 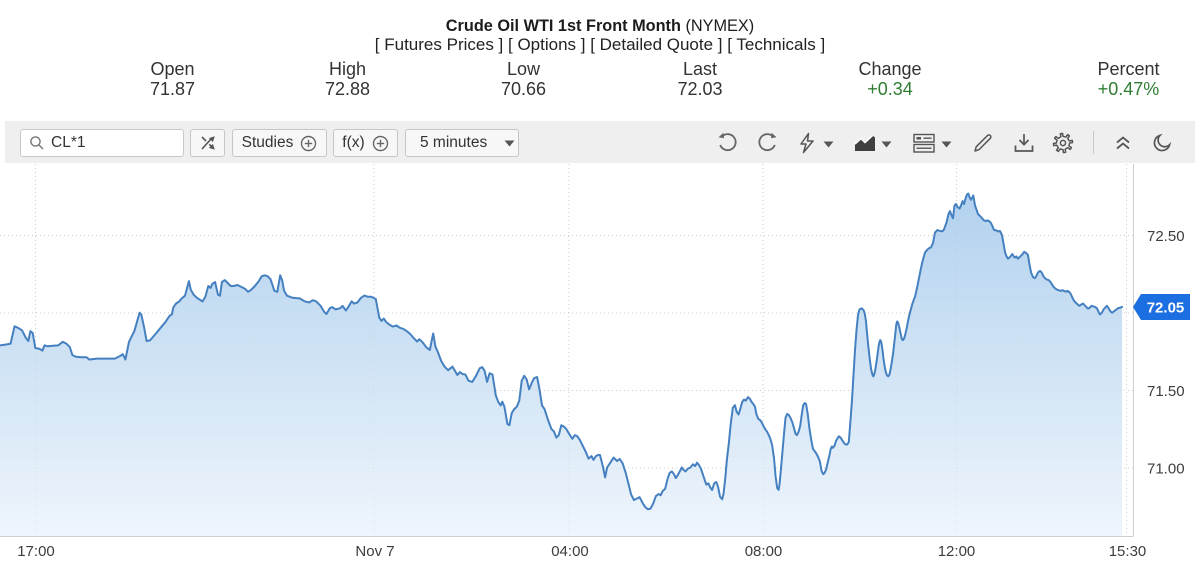 What do you see at coordinates (957, 551) in the screenshot?
I see `svg-text: 12:00` at bounding box center [957, 551].